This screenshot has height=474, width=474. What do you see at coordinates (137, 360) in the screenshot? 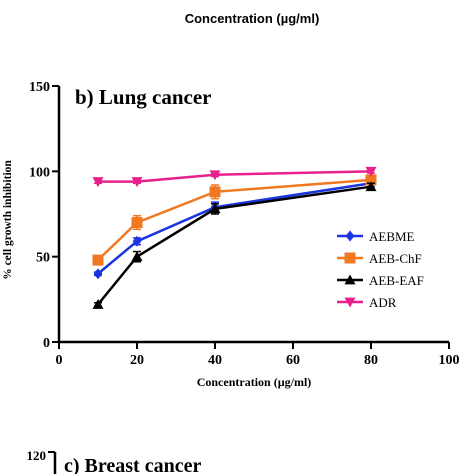
I see `x-tick-label: 20` at bounding box center [137, 360].